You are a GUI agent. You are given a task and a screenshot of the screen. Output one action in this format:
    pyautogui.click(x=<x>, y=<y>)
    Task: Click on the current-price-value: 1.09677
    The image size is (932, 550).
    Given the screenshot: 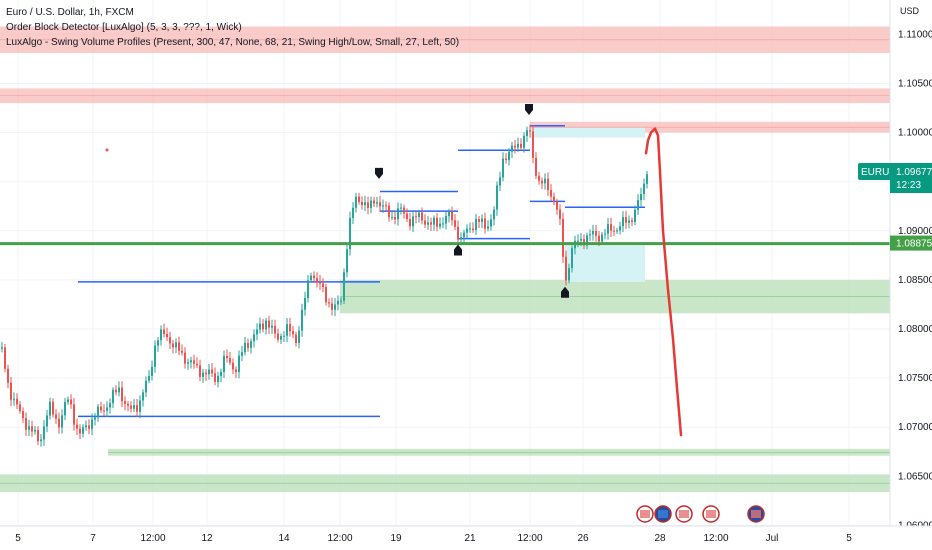 What is the action you would take?
    pyautogui.click(x=914, y=172)
    